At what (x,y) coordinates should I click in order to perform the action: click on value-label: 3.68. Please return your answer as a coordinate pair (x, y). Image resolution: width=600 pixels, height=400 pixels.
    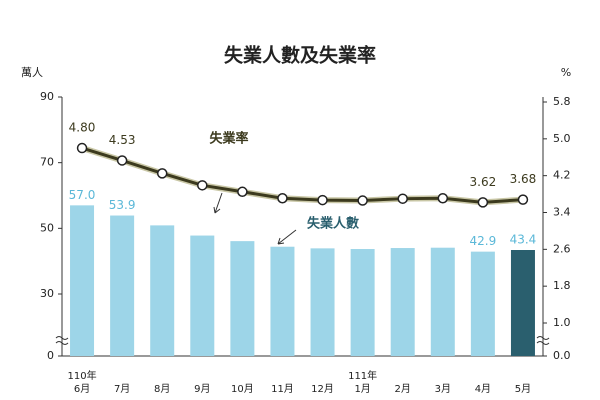
    Looking at the image, I should click on (523, 179).